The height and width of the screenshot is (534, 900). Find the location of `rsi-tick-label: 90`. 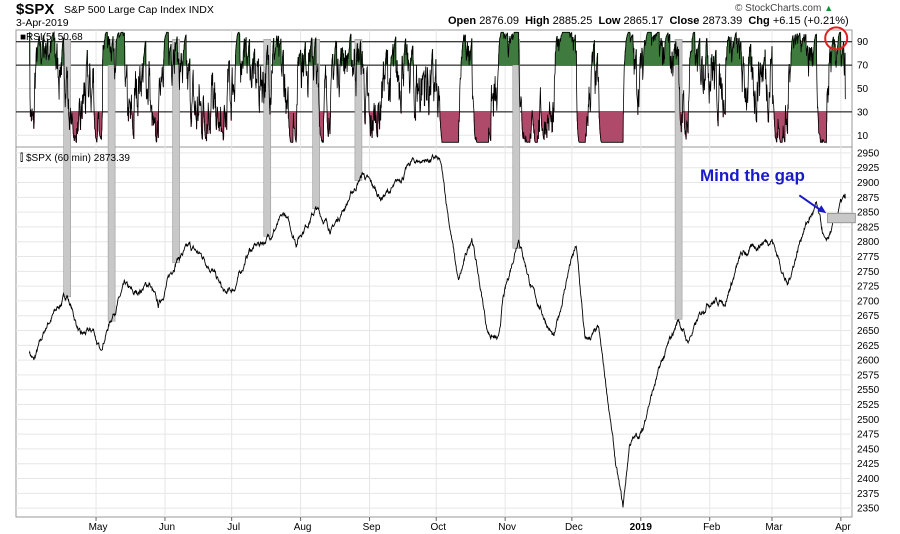

rsi-tick-label: 90 is located at coordinates (863, 42).